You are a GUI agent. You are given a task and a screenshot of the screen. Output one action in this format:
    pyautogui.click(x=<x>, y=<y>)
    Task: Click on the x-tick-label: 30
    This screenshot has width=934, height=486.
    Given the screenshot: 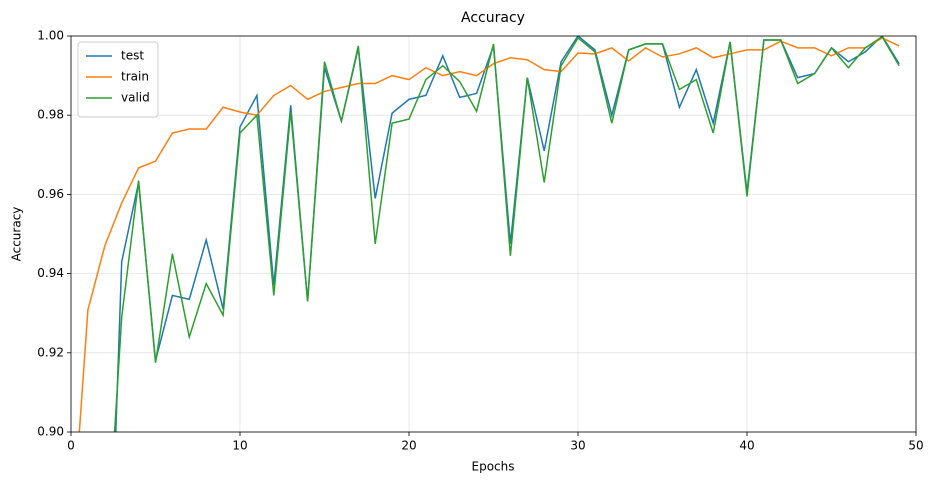 What is the action you would take?
    pyautogui.click(x=577, y=446)
    